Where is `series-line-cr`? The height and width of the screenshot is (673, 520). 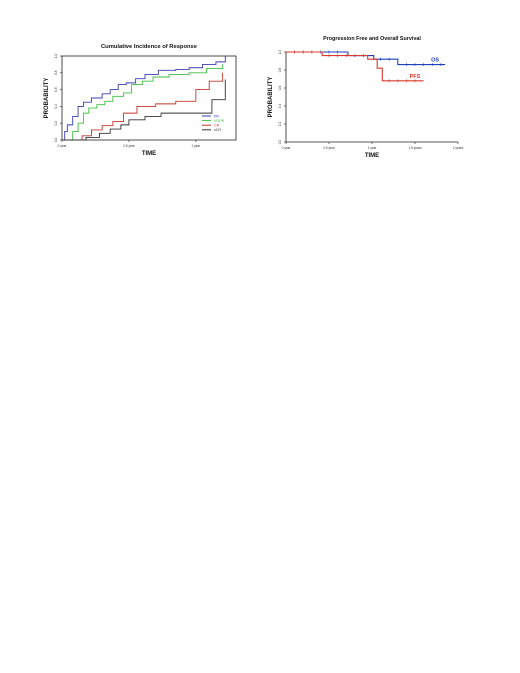
series-line-cr is located at coordinates (143, 106).